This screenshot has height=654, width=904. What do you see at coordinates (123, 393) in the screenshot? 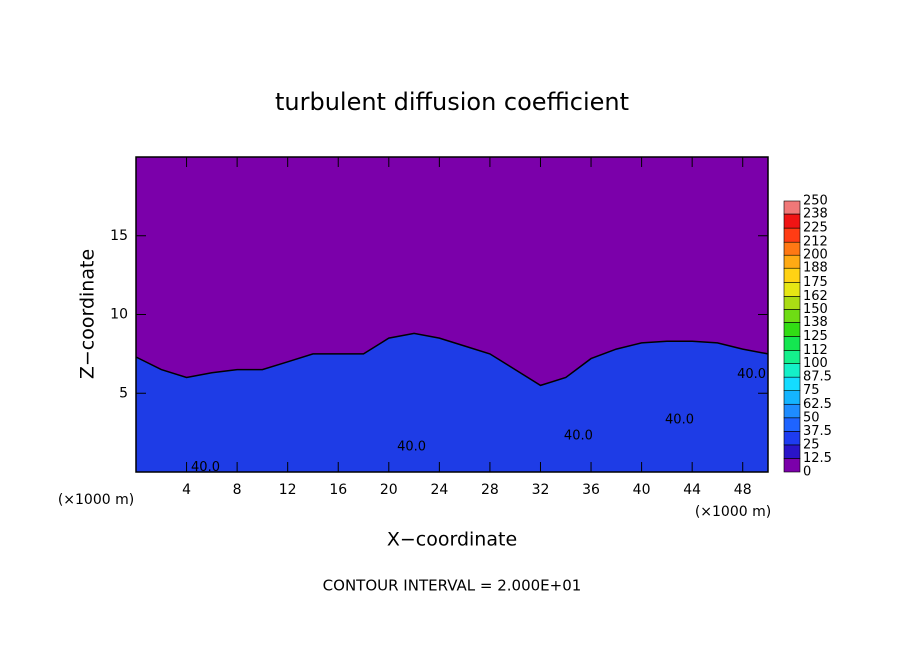
I see `y-tick-label: 5` at bounding box center [123, 393].